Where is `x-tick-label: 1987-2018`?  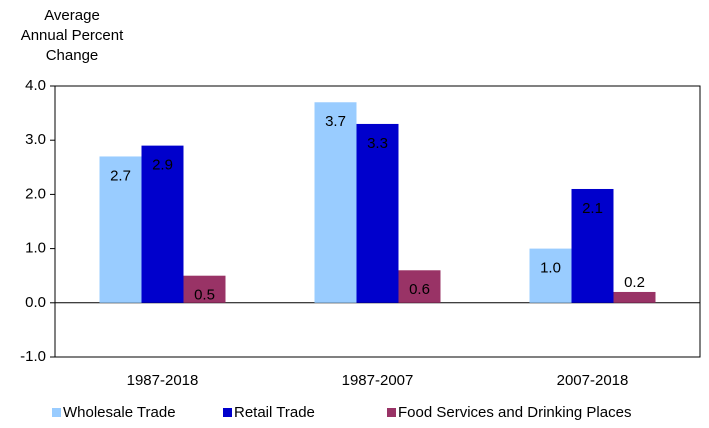
x-tick-label: 1987-2018 is located at coordinates (163, 380).